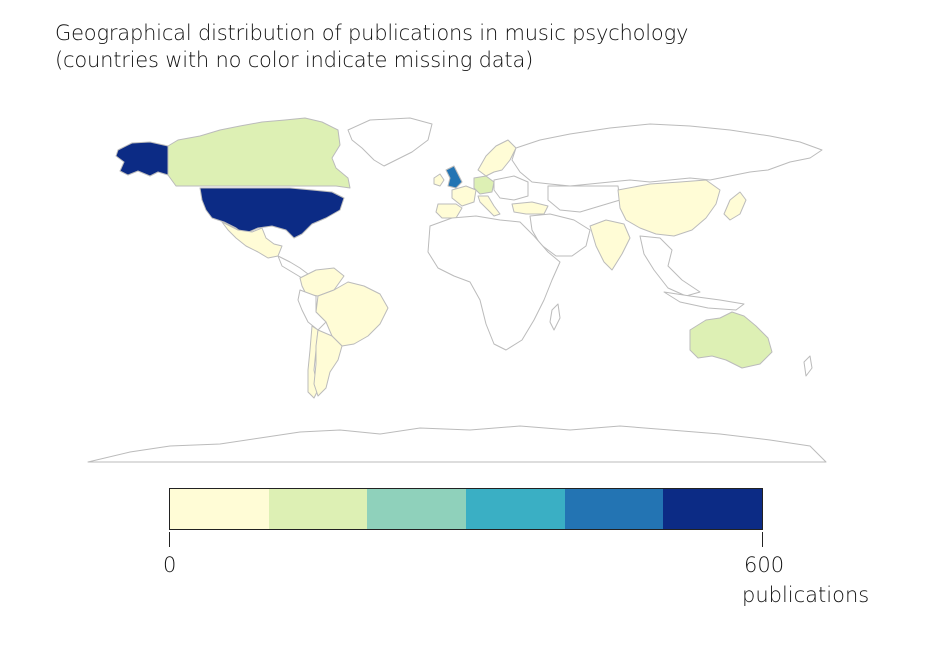 This screenshot has height=649, width=949. What do you see at coordinates (530, 208) in the screenshot?
I see `country-turkey` at bounding box center [530, 208].